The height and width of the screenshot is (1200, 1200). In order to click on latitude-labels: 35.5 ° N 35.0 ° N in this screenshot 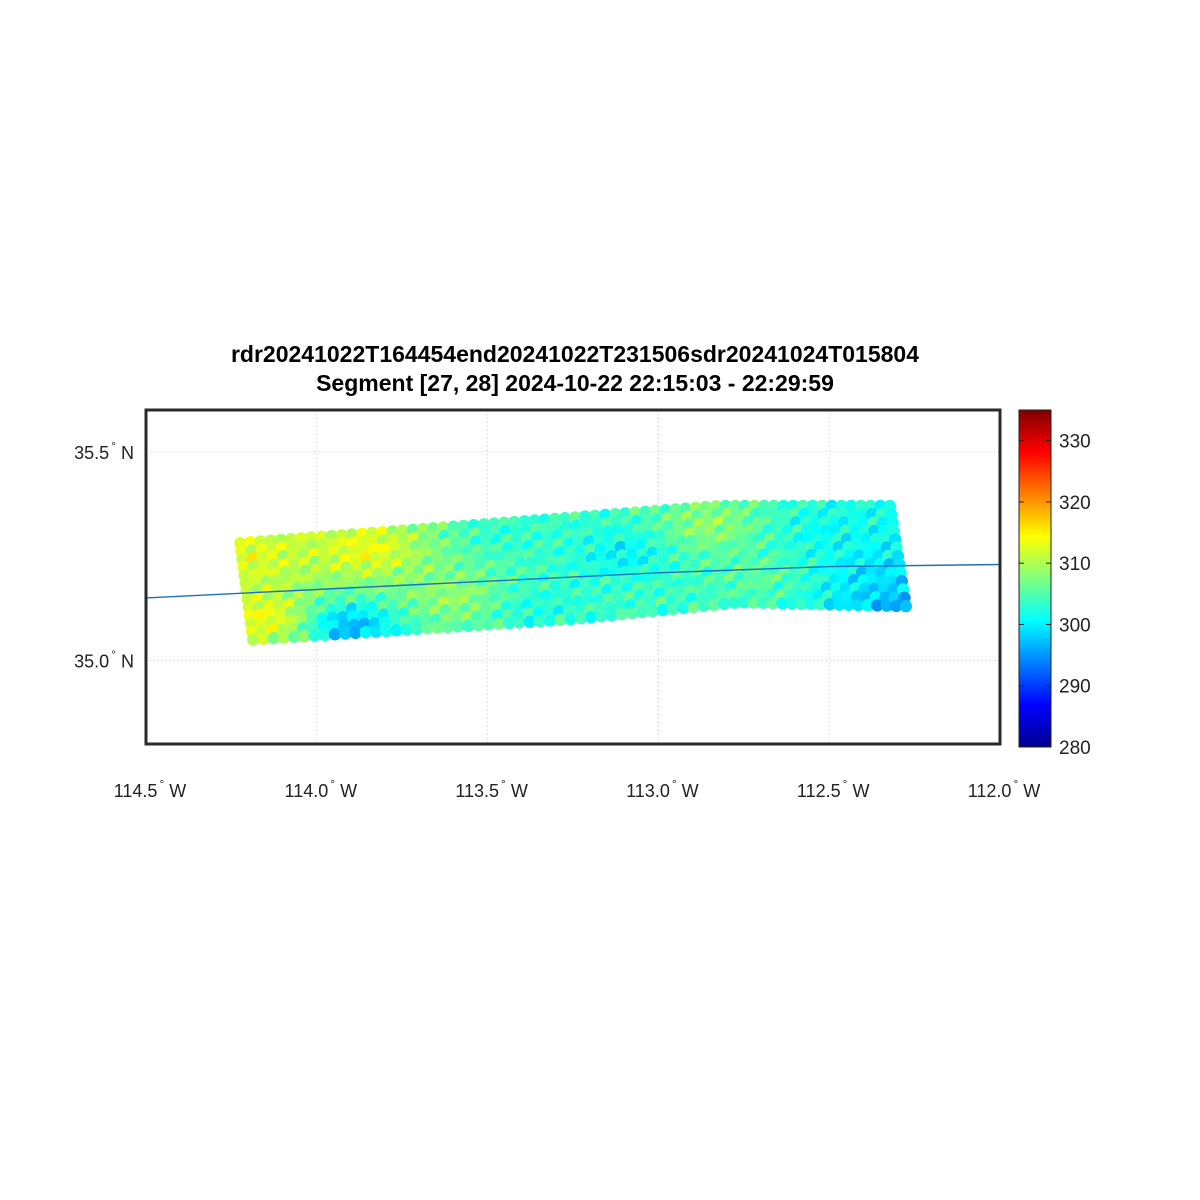, I will do `click(104, 555)`.